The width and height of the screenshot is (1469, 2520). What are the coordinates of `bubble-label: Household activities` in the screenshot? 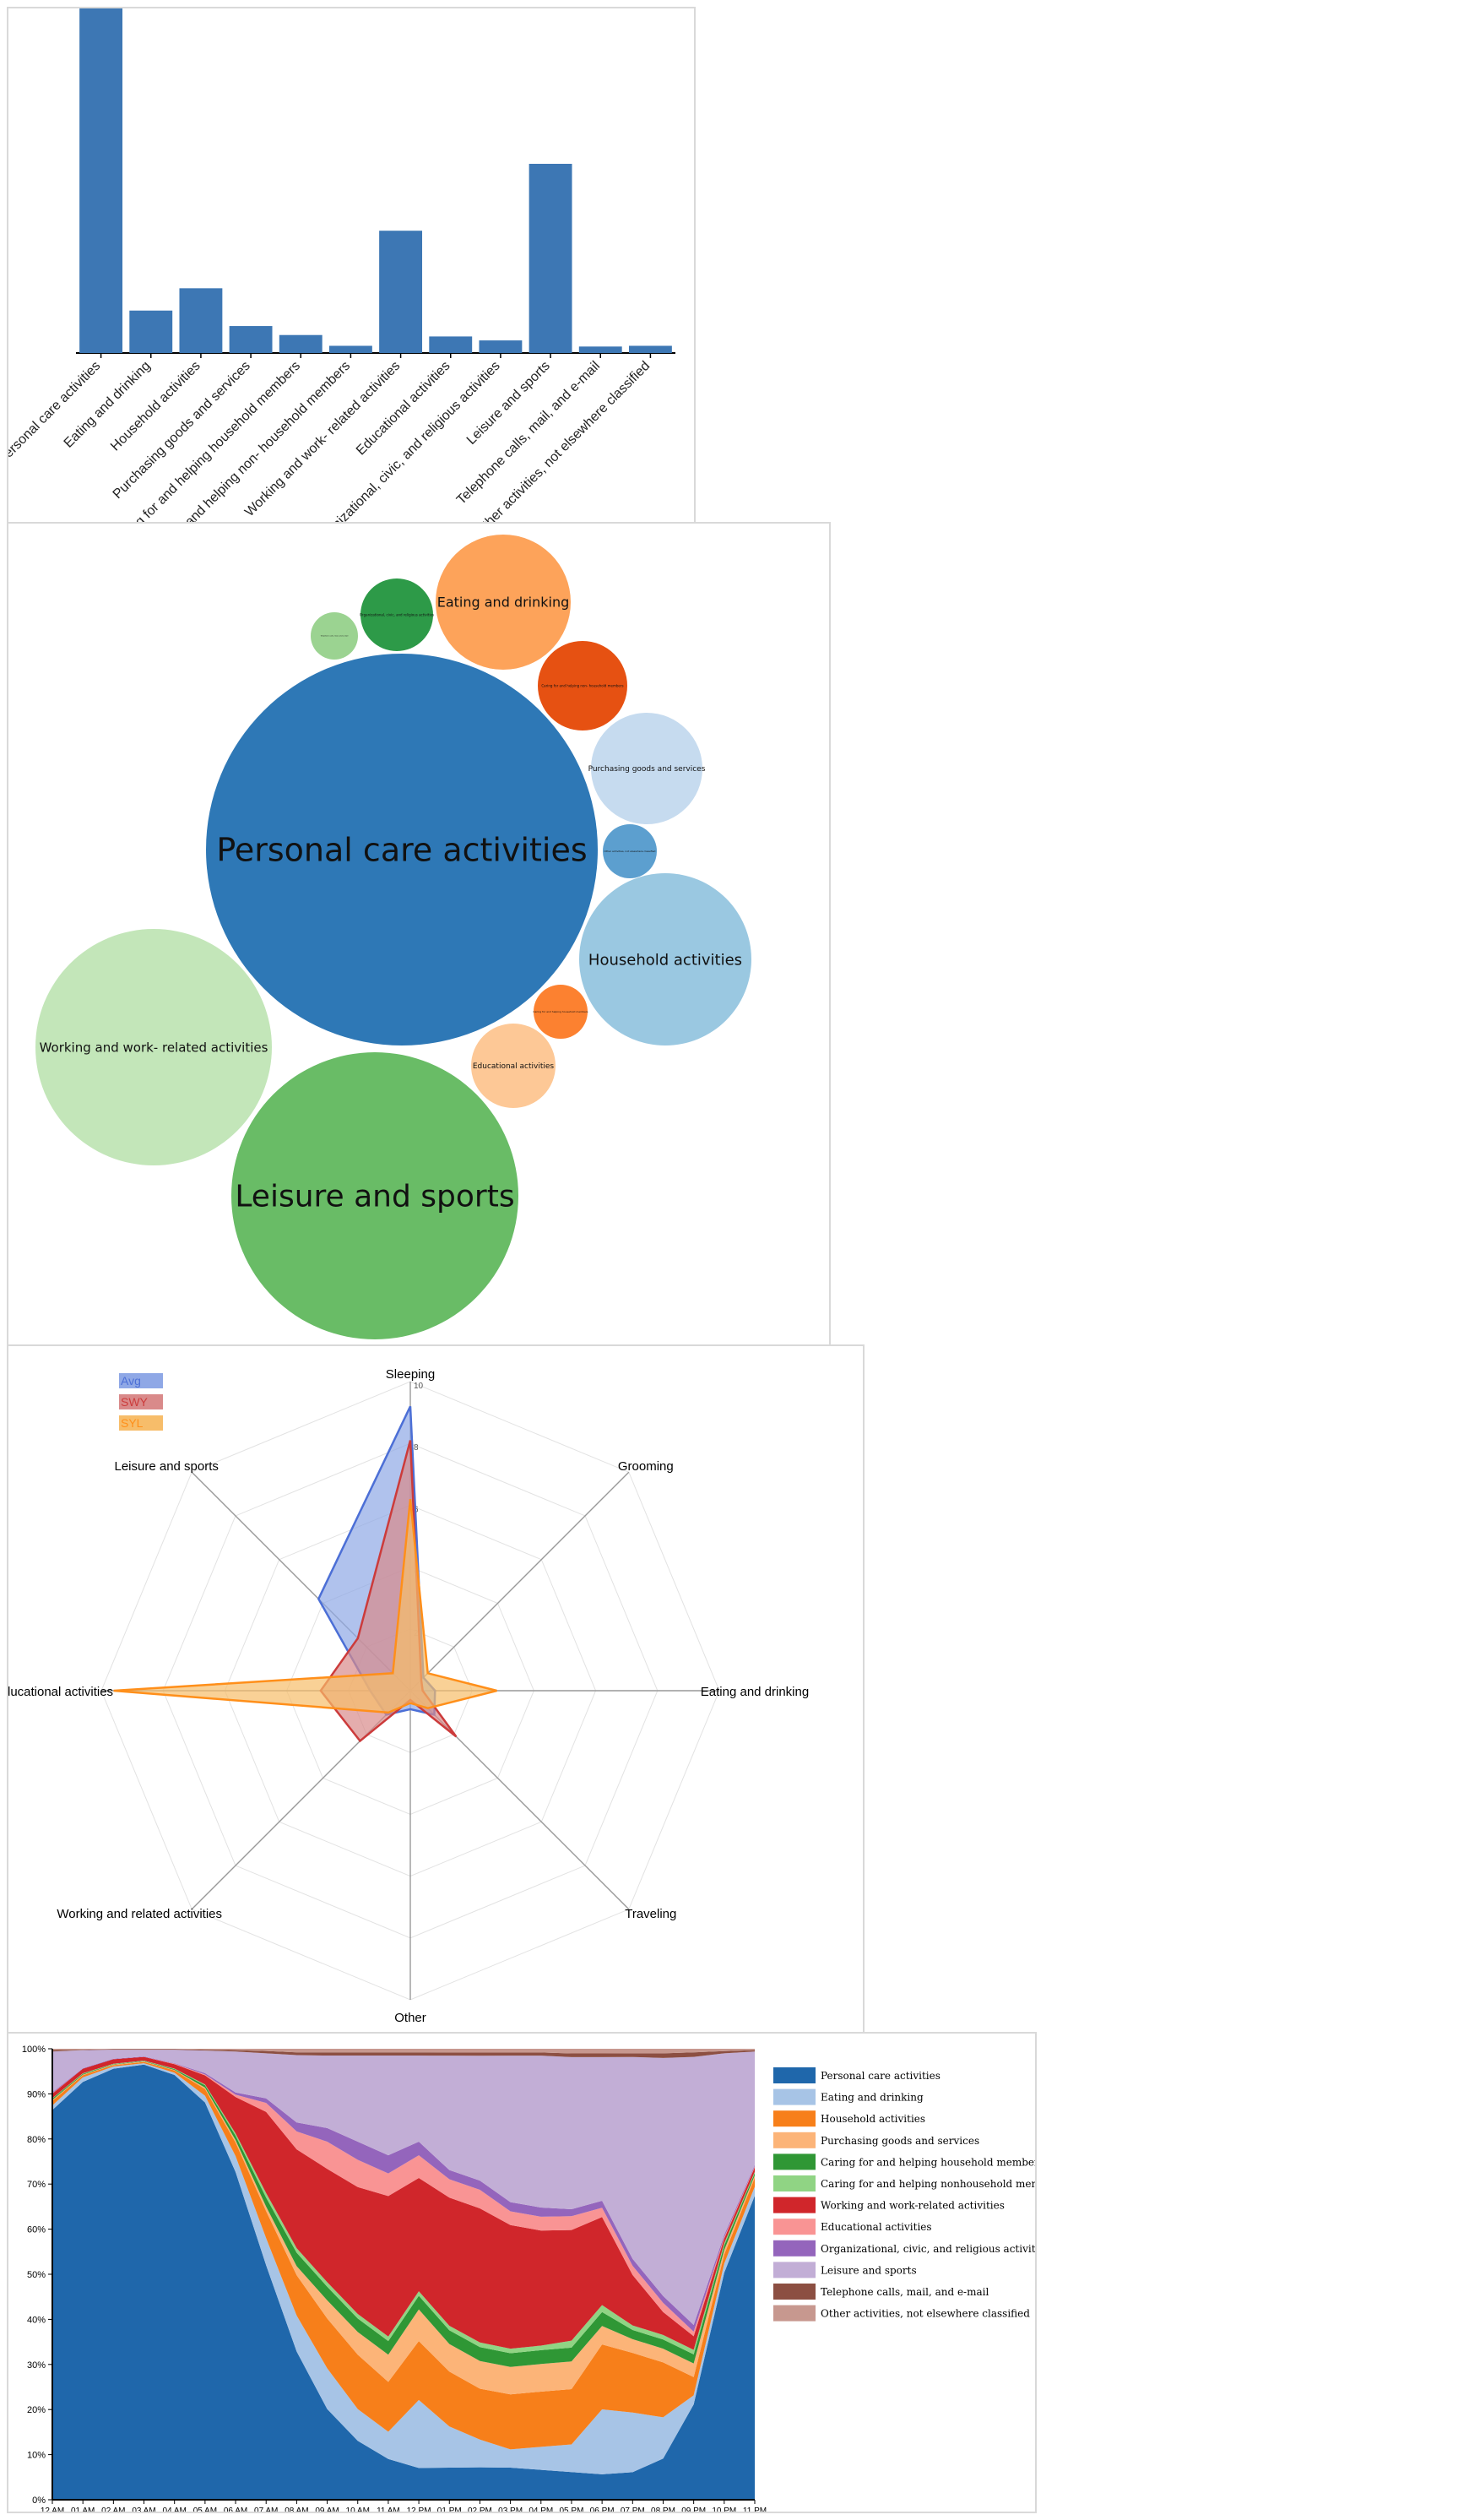 It's located at (665, 960).